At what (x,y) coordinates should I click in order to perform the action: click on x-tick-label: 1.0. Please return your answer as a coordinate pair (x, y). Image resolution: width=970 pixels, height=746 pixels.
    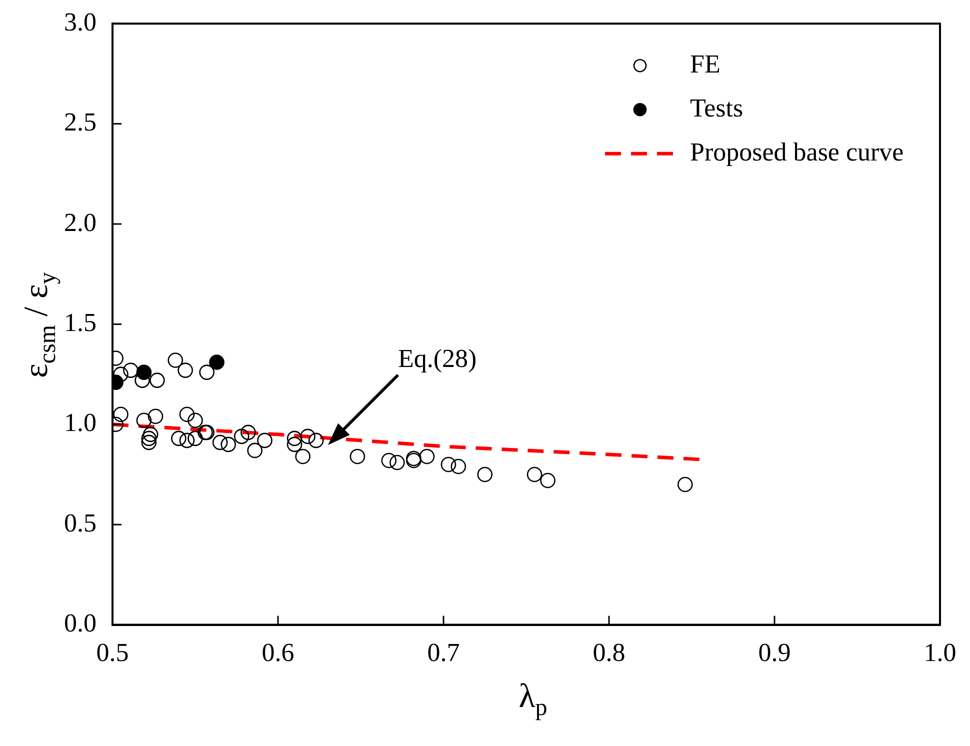
    Looking at the image, I should click on (940, 653).